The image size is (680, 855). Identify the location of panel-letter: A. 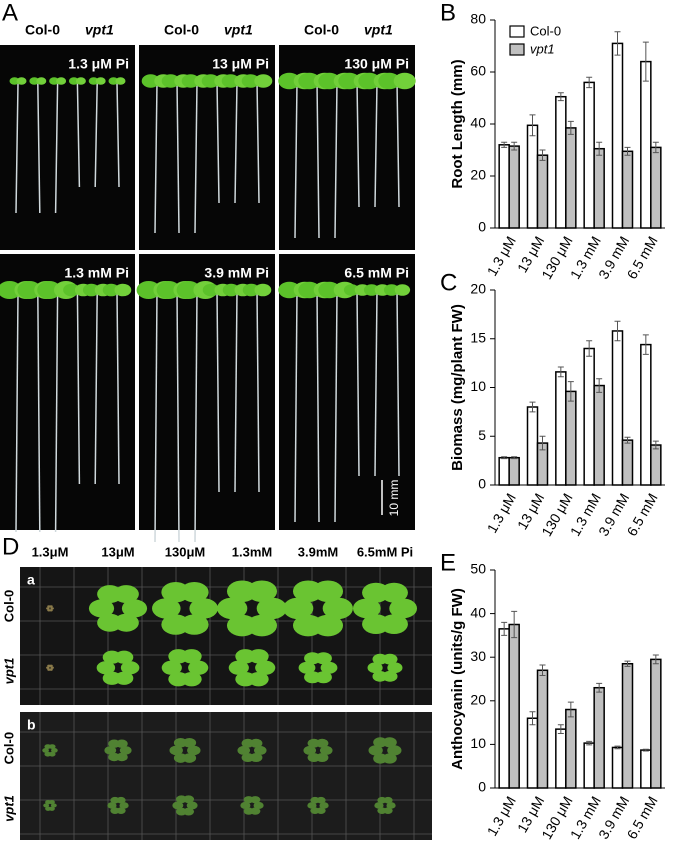
(10, 13).